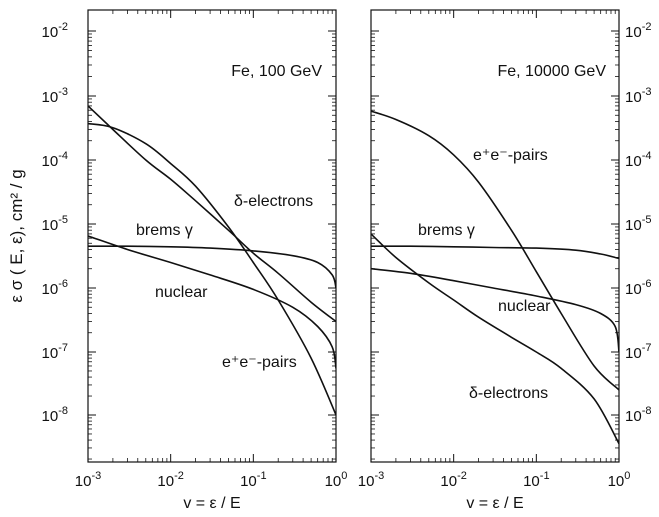 The height and width of the screenshot is (517, 659). I want to click on y-axis-label: ε σ ( E, ε), cm² / g, so click(16, 235).